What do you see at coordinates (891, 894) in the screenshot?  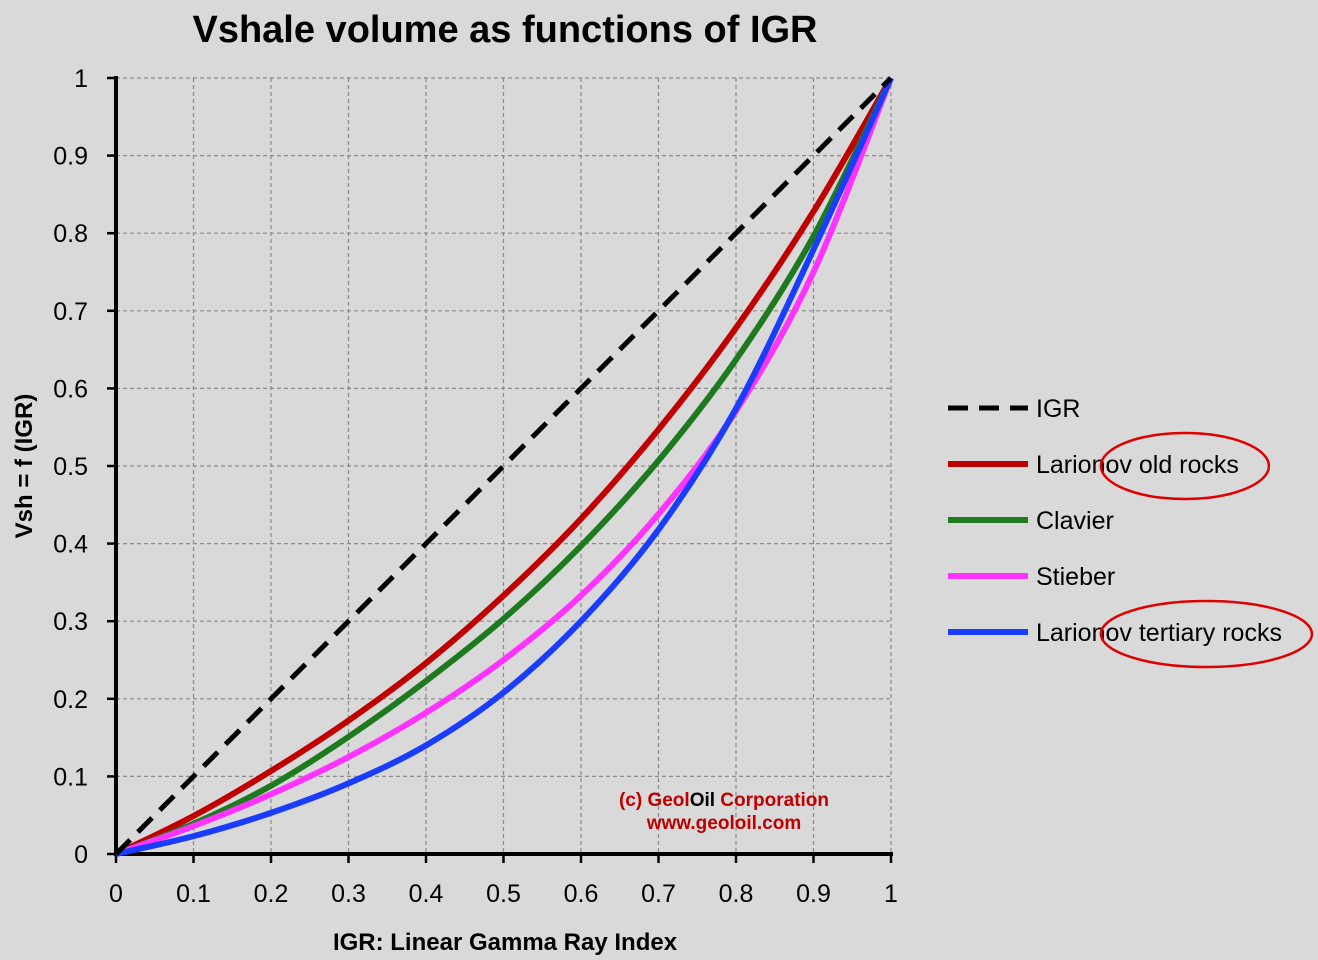 I see `x-tick-label: 1` at bounding box center [891, 894].